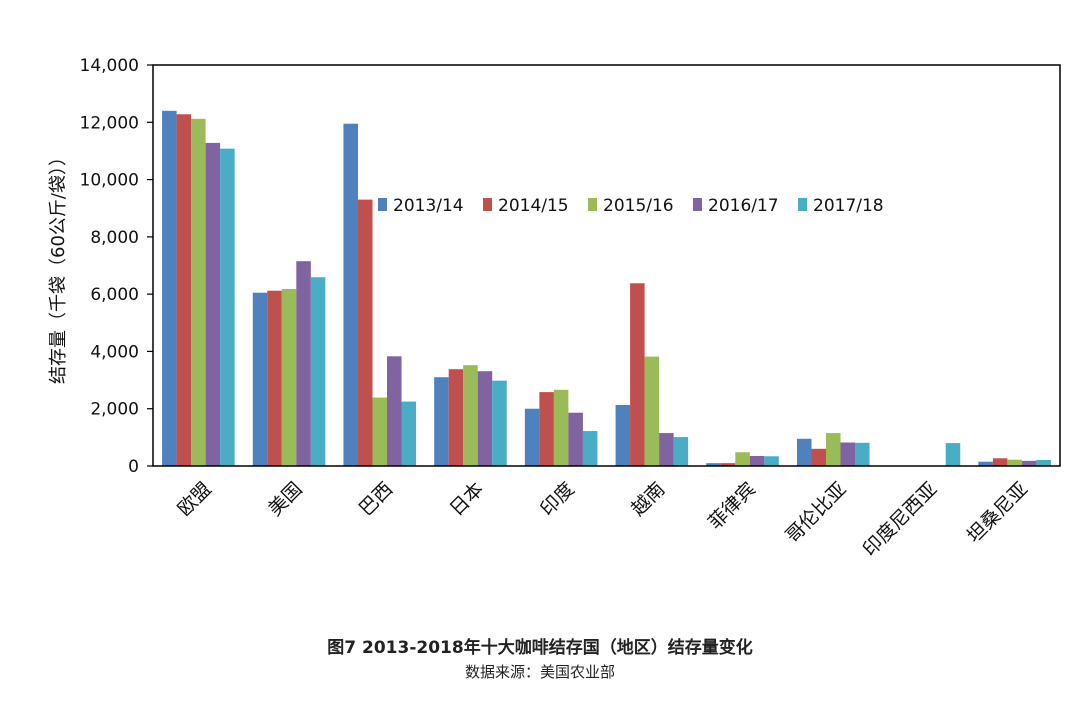  Describe the element at coordinates (114, 238) in the screenshot. I see `y-tick-label: 8,000` at that location.